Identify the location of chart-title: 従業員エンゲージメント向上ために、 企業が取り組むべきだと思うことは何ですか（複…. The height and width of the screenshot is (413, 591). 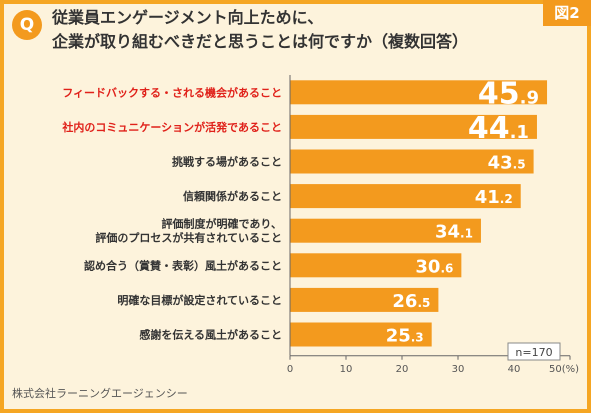
(260, 30).